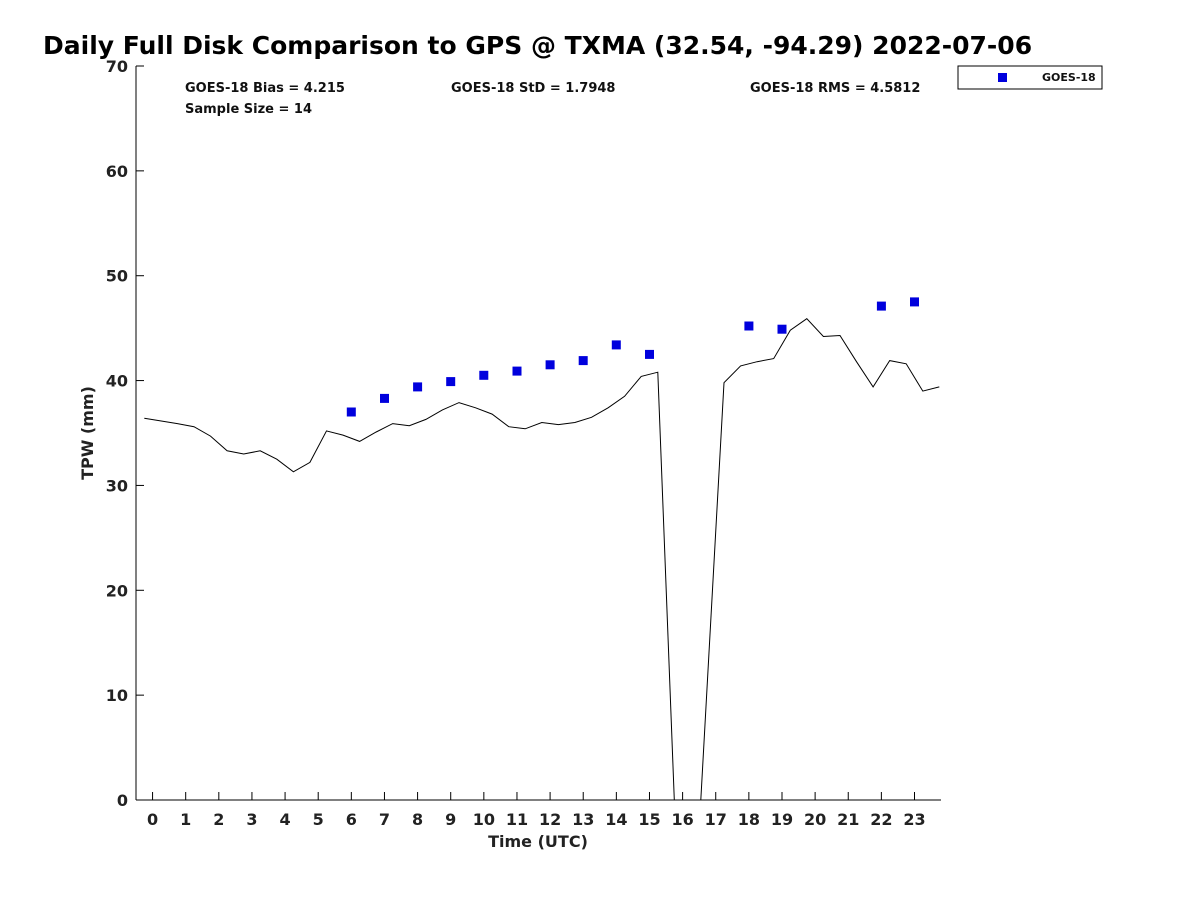 This screenshot has height=900, width=1200. What do you see at coordinates (117, 171) in the screenshot?
I see `y-tick-label-60: 60` at bounding box center [117, 171].